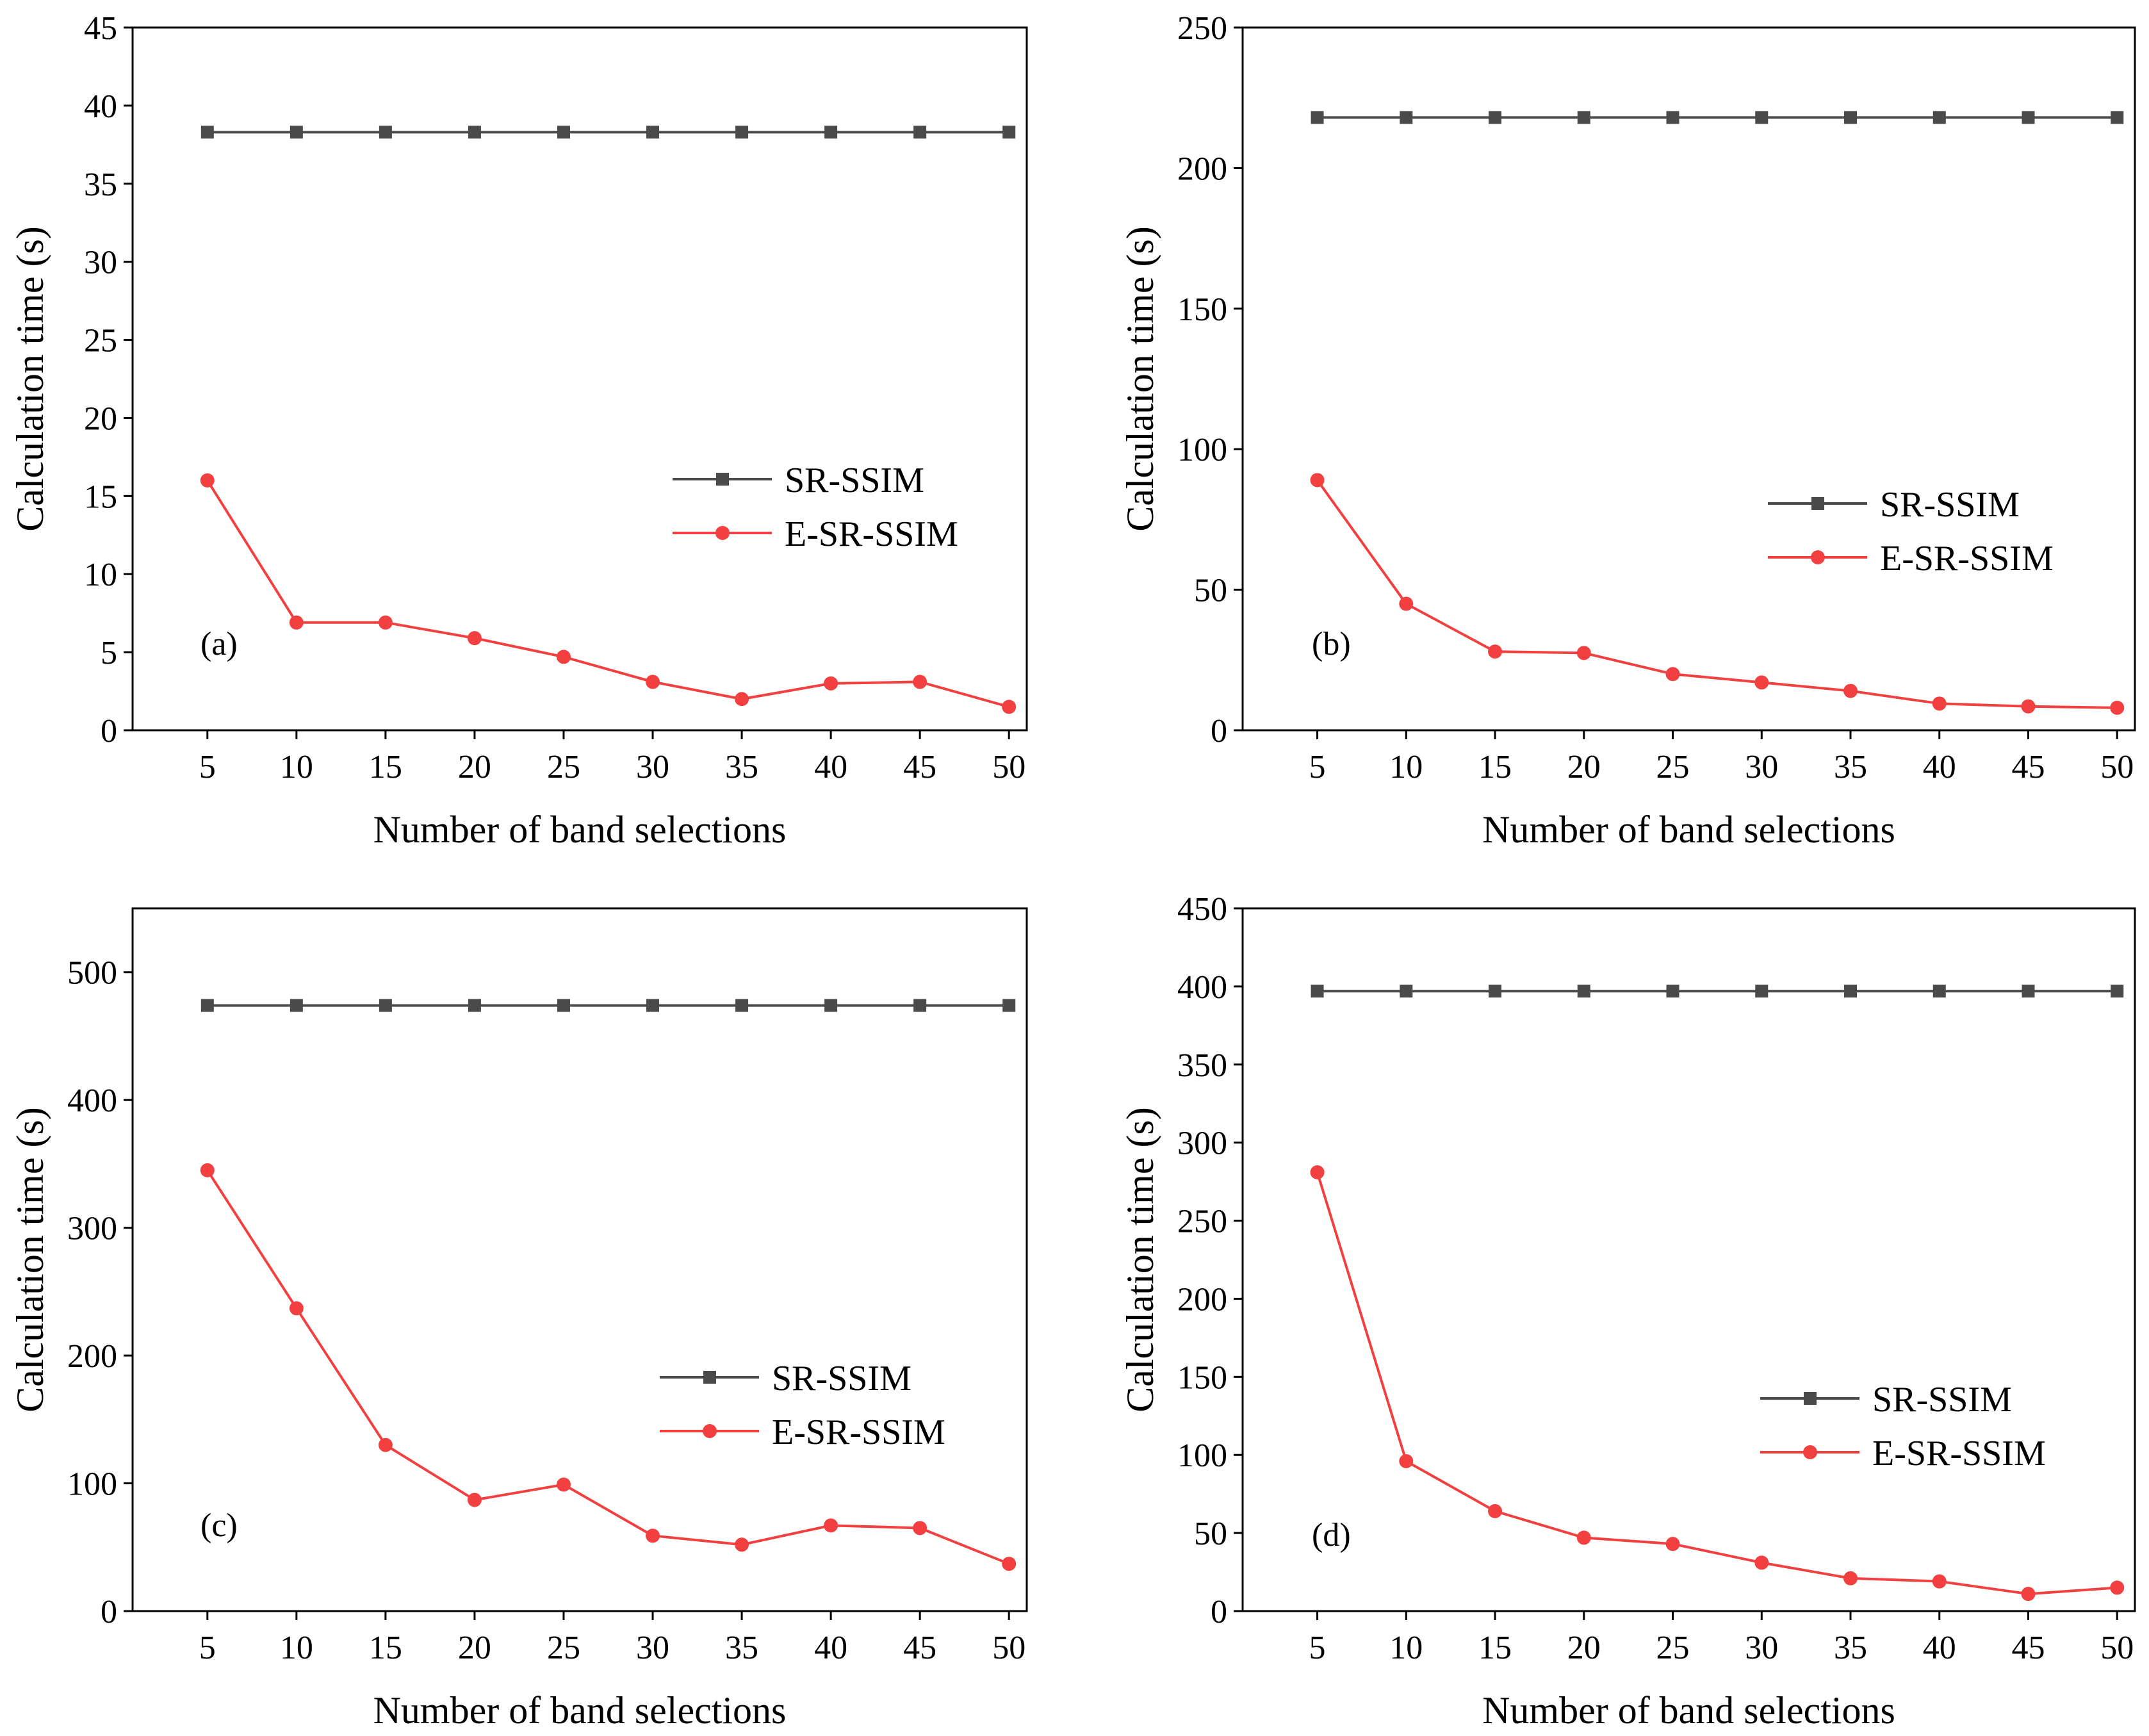  What do you see at coordinates (219, 1525) in the screenshot?
I see `panel-tag: (c)` at bounding box center [219, 1525].